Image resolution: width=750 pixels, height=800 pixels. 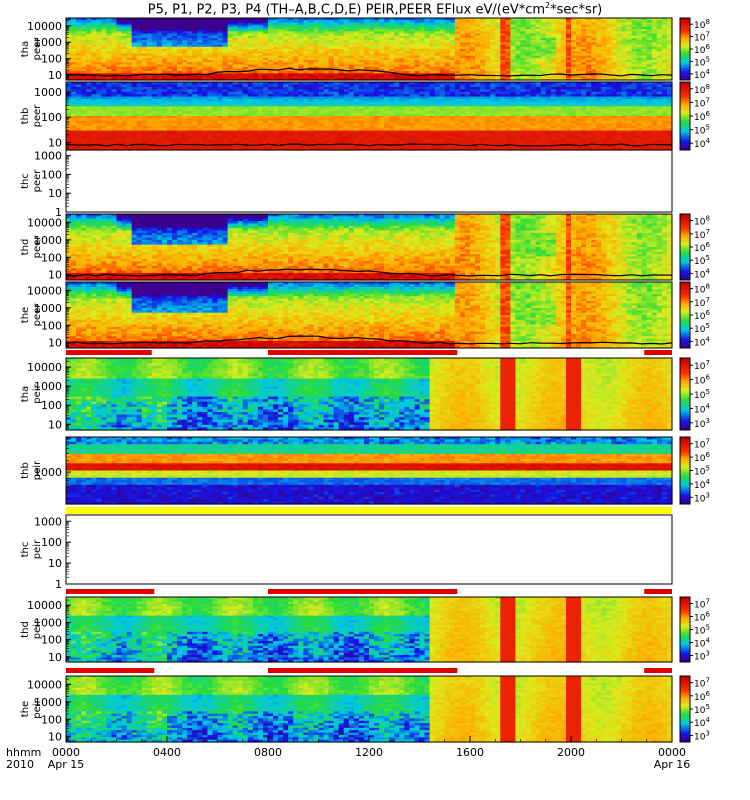 I want to click on thc-peir-probe-label: thc, so click(x=25, y=550).